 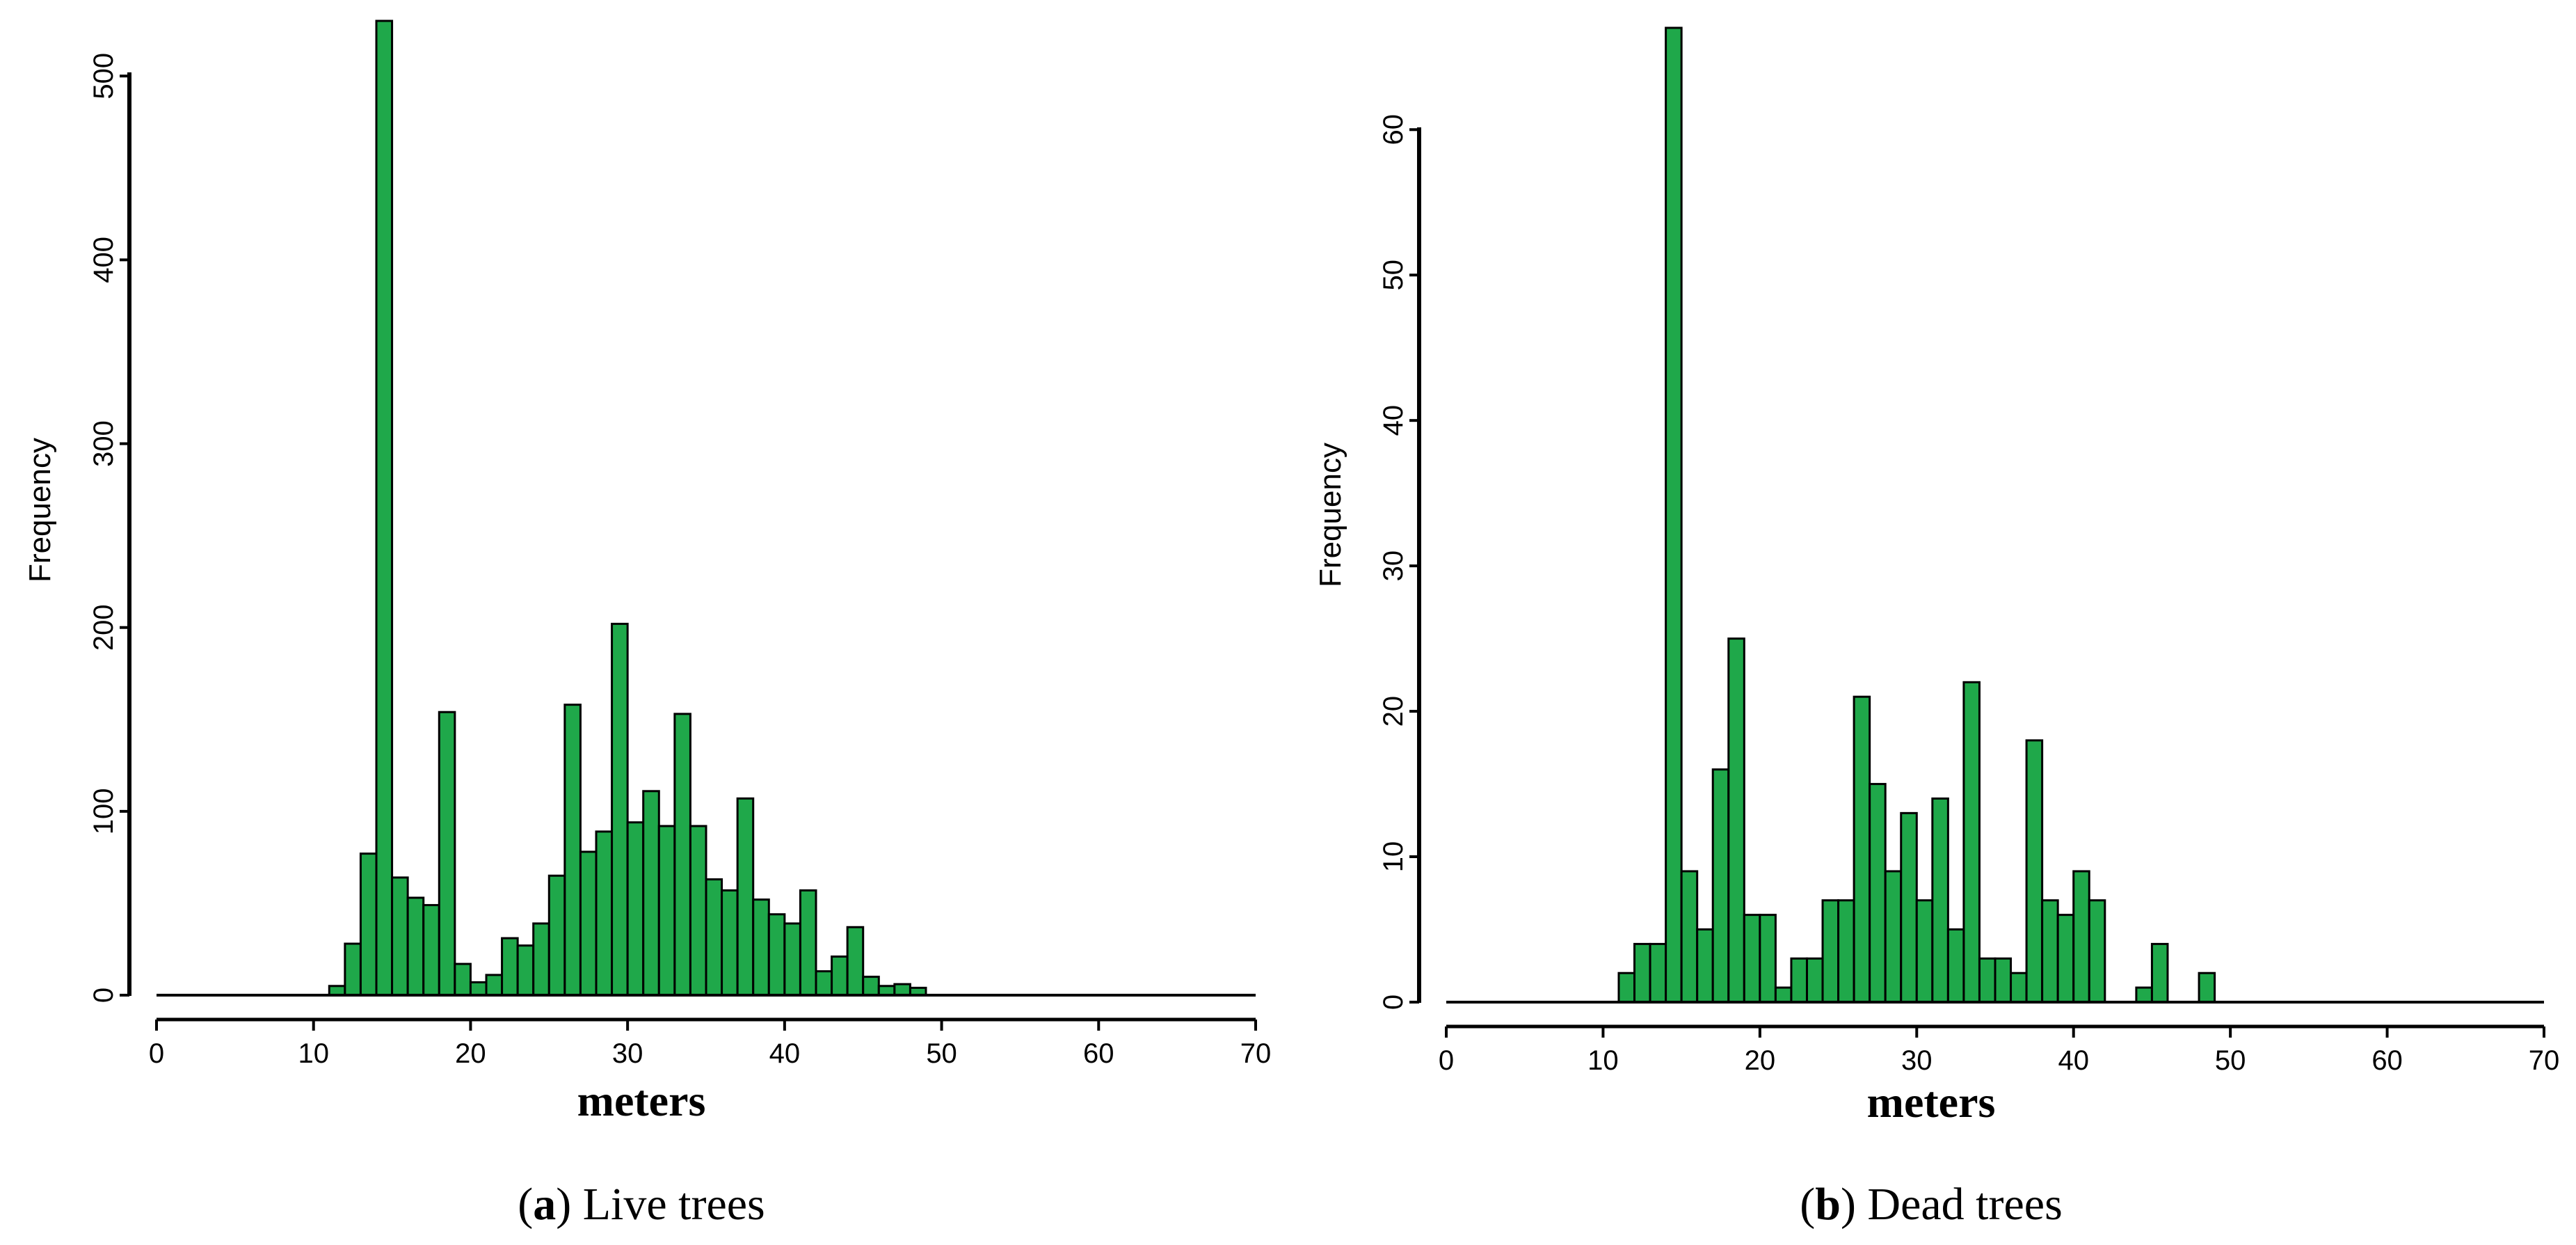 I want to click on x-tick-label-live-trees-70: 70, so click(x=1256, y=1053).